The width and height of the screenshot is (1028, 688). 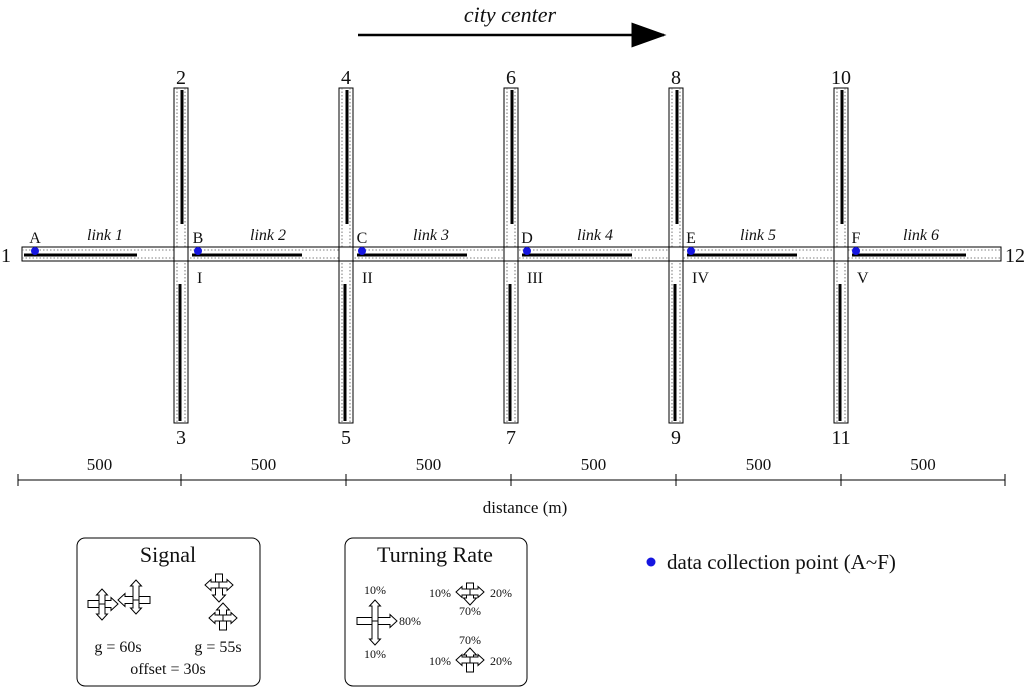 I want to click on ns-north-right-arrow, so click(x=477, y=660).